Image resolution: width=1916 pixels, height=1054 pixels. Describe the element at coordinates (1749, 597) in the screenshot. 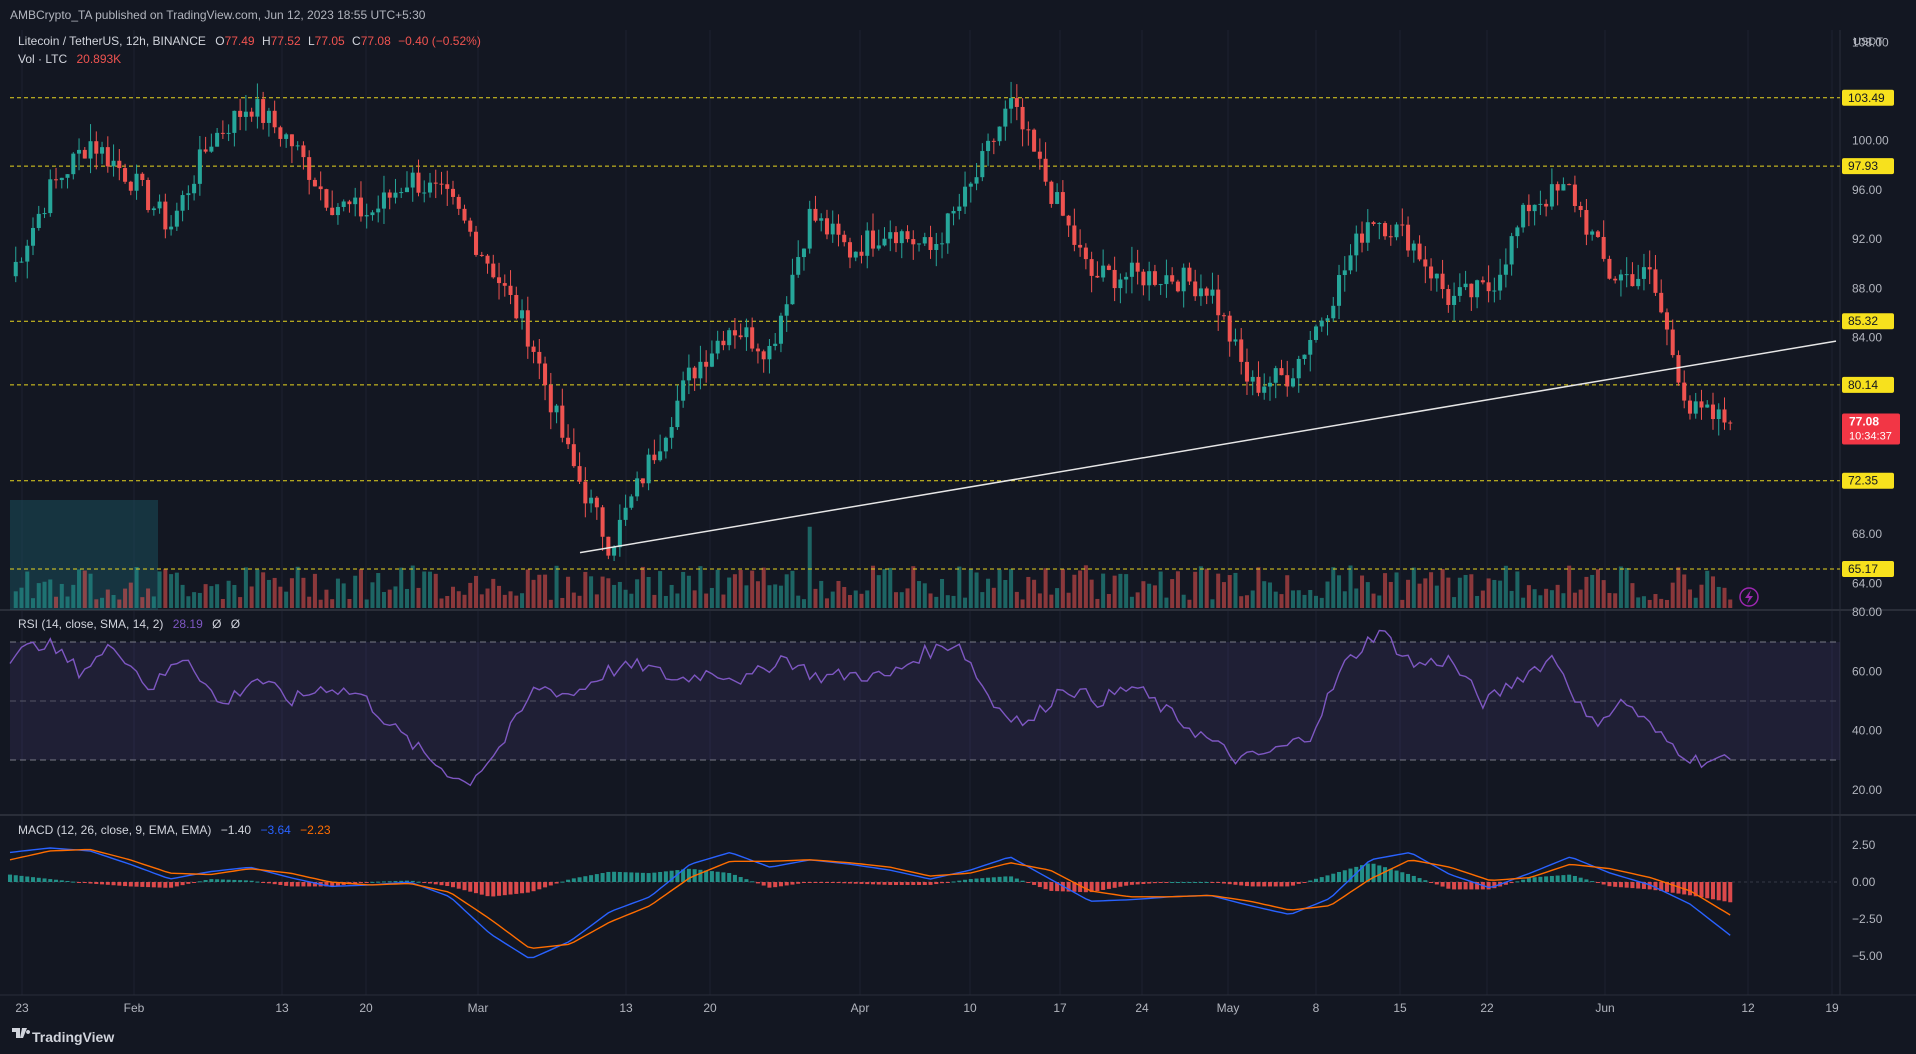

I see `lightning-icon` at that location.